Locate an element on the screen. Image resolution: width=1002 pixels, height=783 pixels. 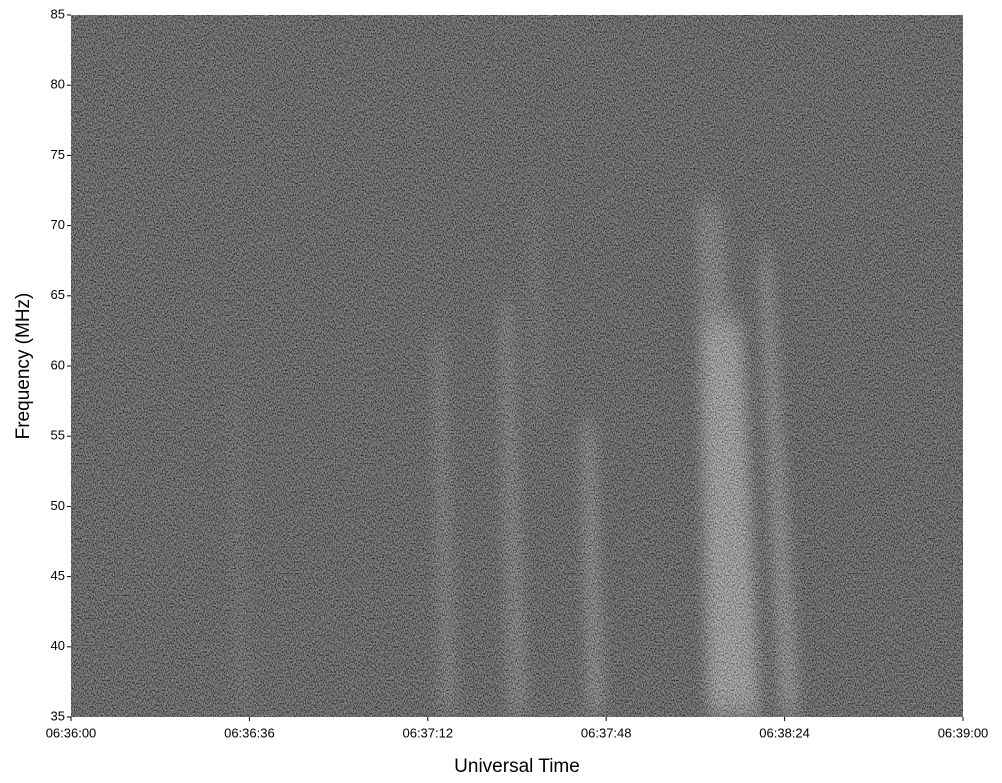
y-tick-label: 55 is located at coordinates (58, 435).